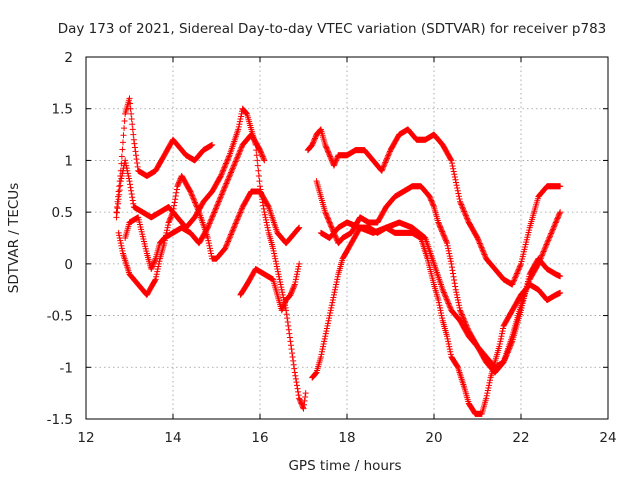  Describe the element at coordinates (85, 438) in the screenshot. I see `x-tick-label: 12` at that location.